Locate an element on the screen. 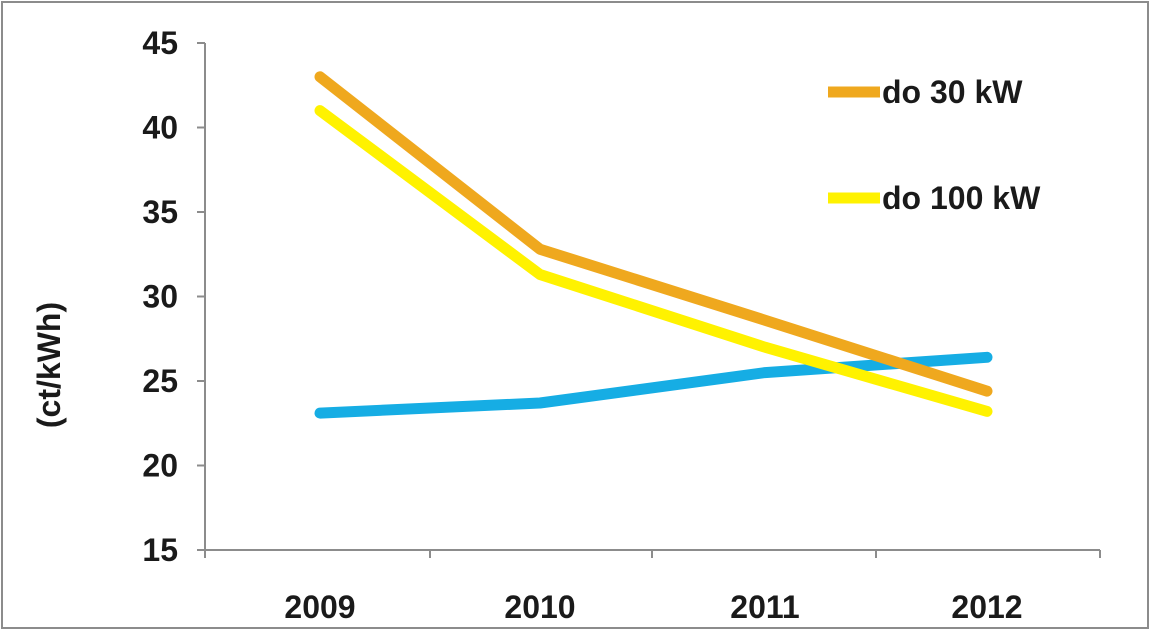 This screenshot has width=1150, height=630. x-tick-label: 2011 is located at coordinates (764, 607).